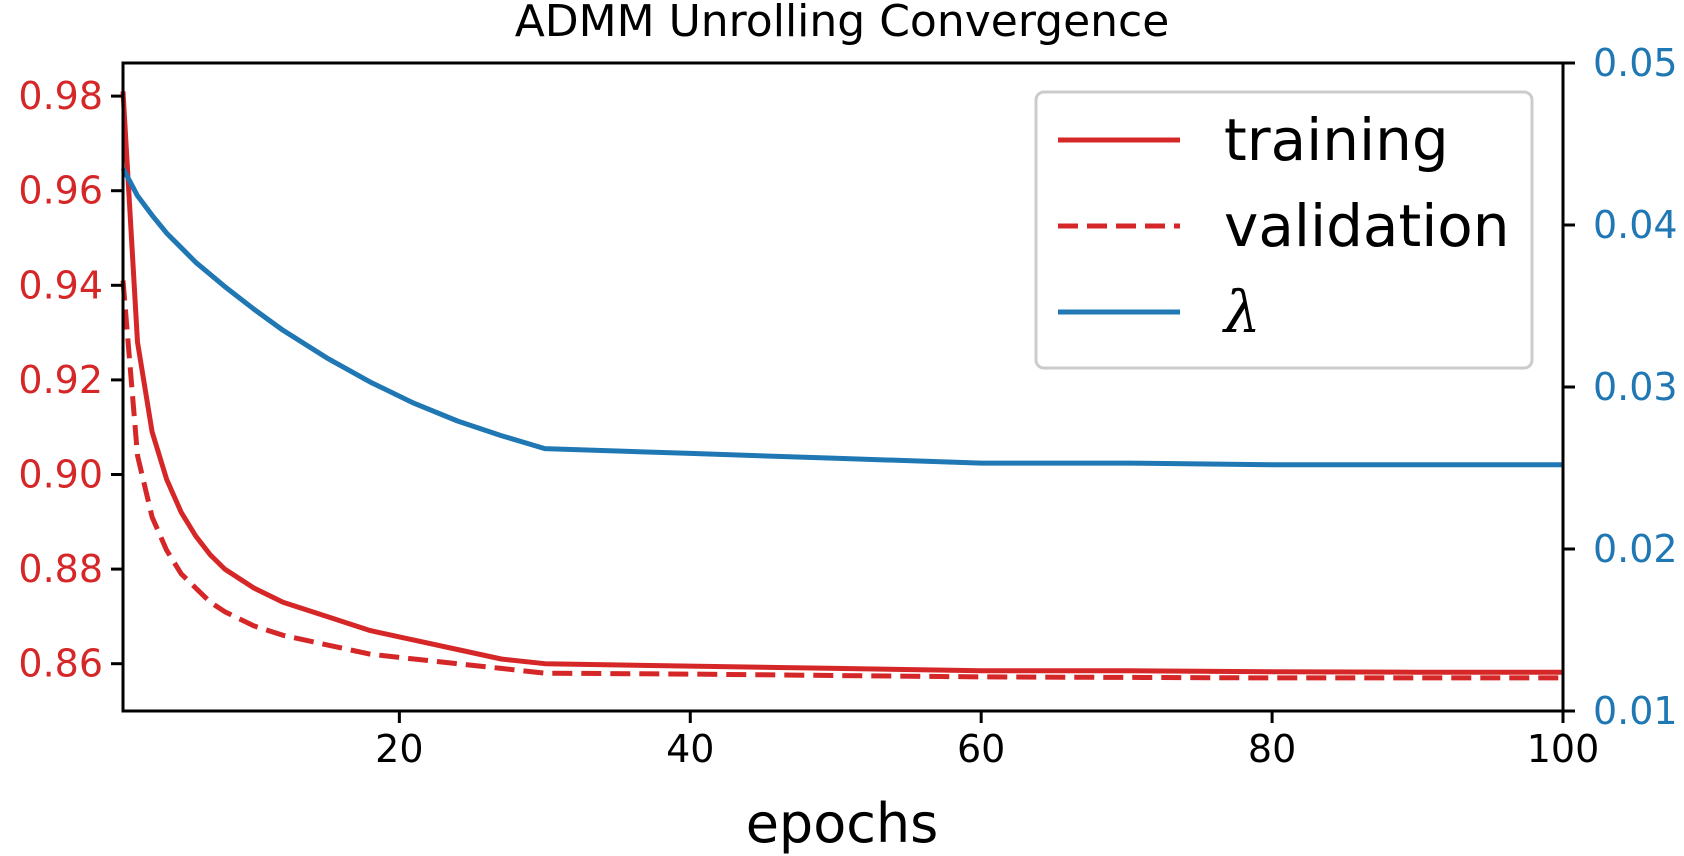 The width and height of the screenshot is (1684, 856). Describe the element at coordinates (690, 749) in the screenshot. I see `x-tick-label-1: 40` at that location.